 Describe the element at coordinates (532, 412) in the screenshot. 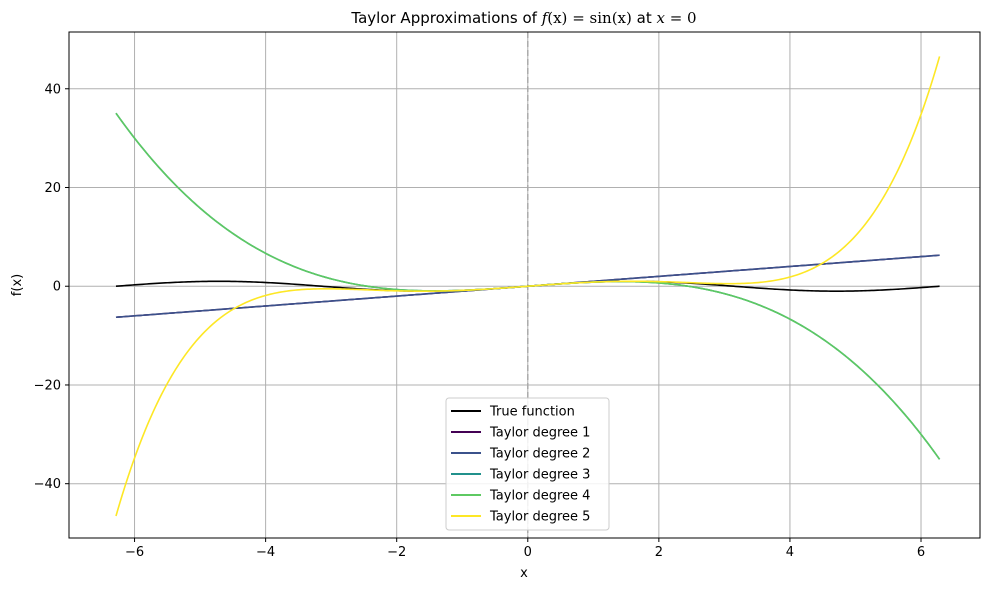

I see `legend-label: True function` at that location.